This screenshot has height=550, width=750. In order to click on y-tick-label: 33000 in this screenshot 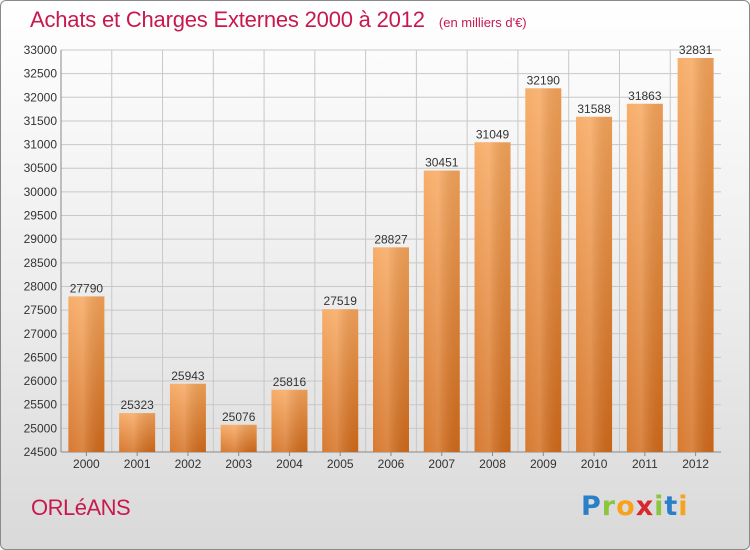, I will do `click(41, 50)`.